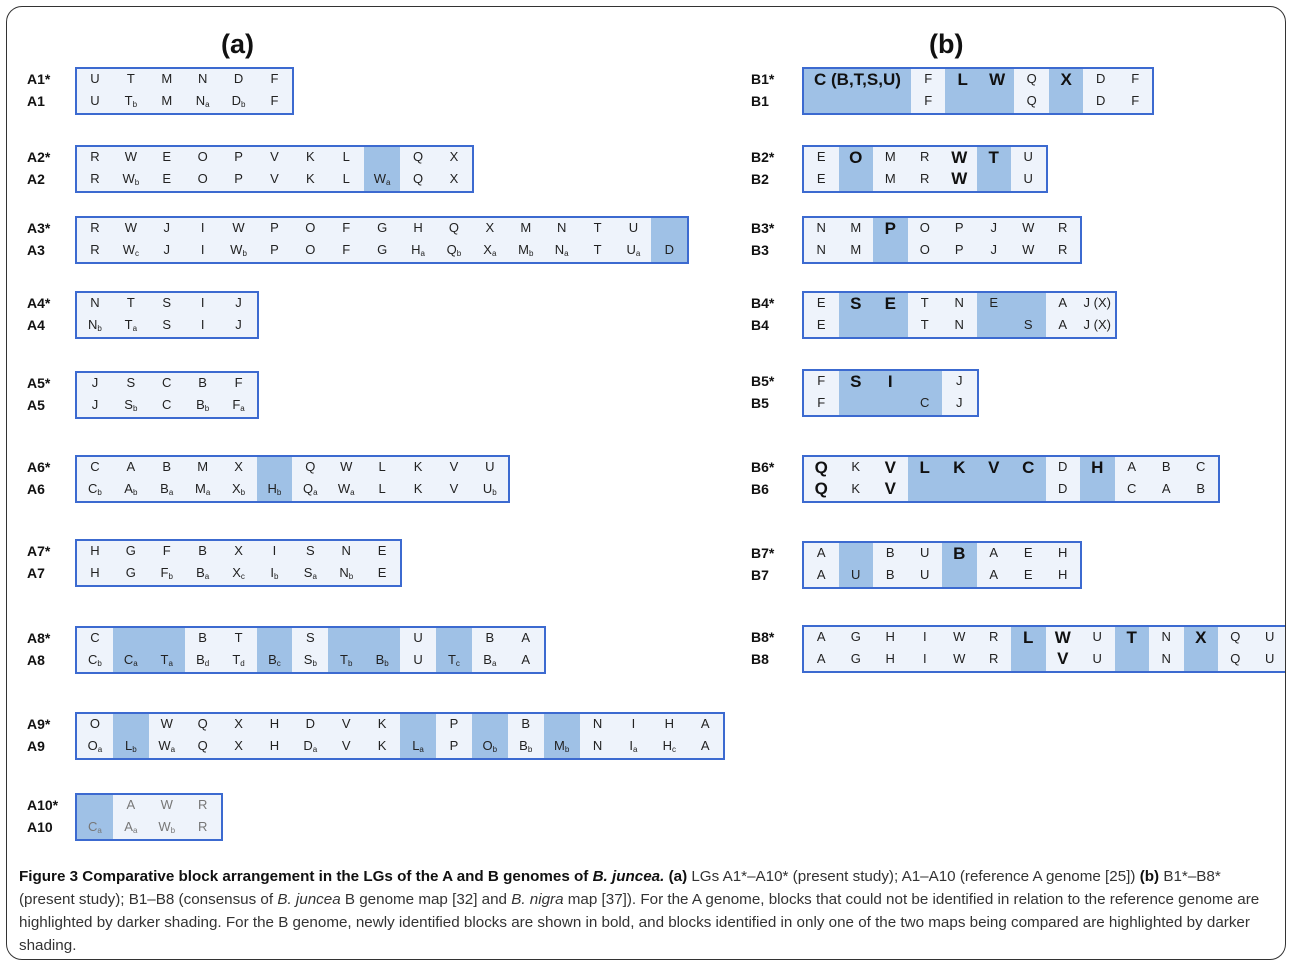 The image size is (1290, 964). I want to click on block-label: Na, so click(561, 250).